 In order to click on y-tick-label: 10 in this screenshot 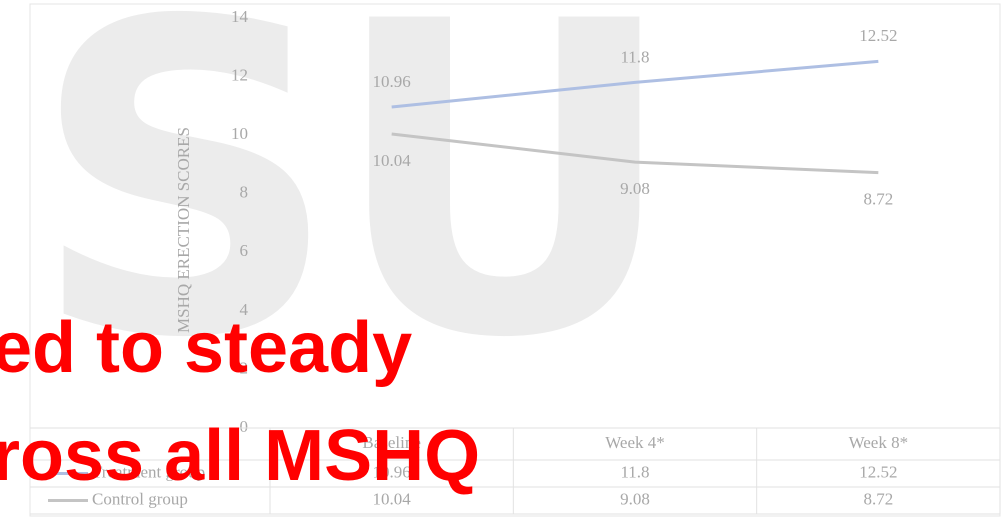, I will do `click(239, 133)`.